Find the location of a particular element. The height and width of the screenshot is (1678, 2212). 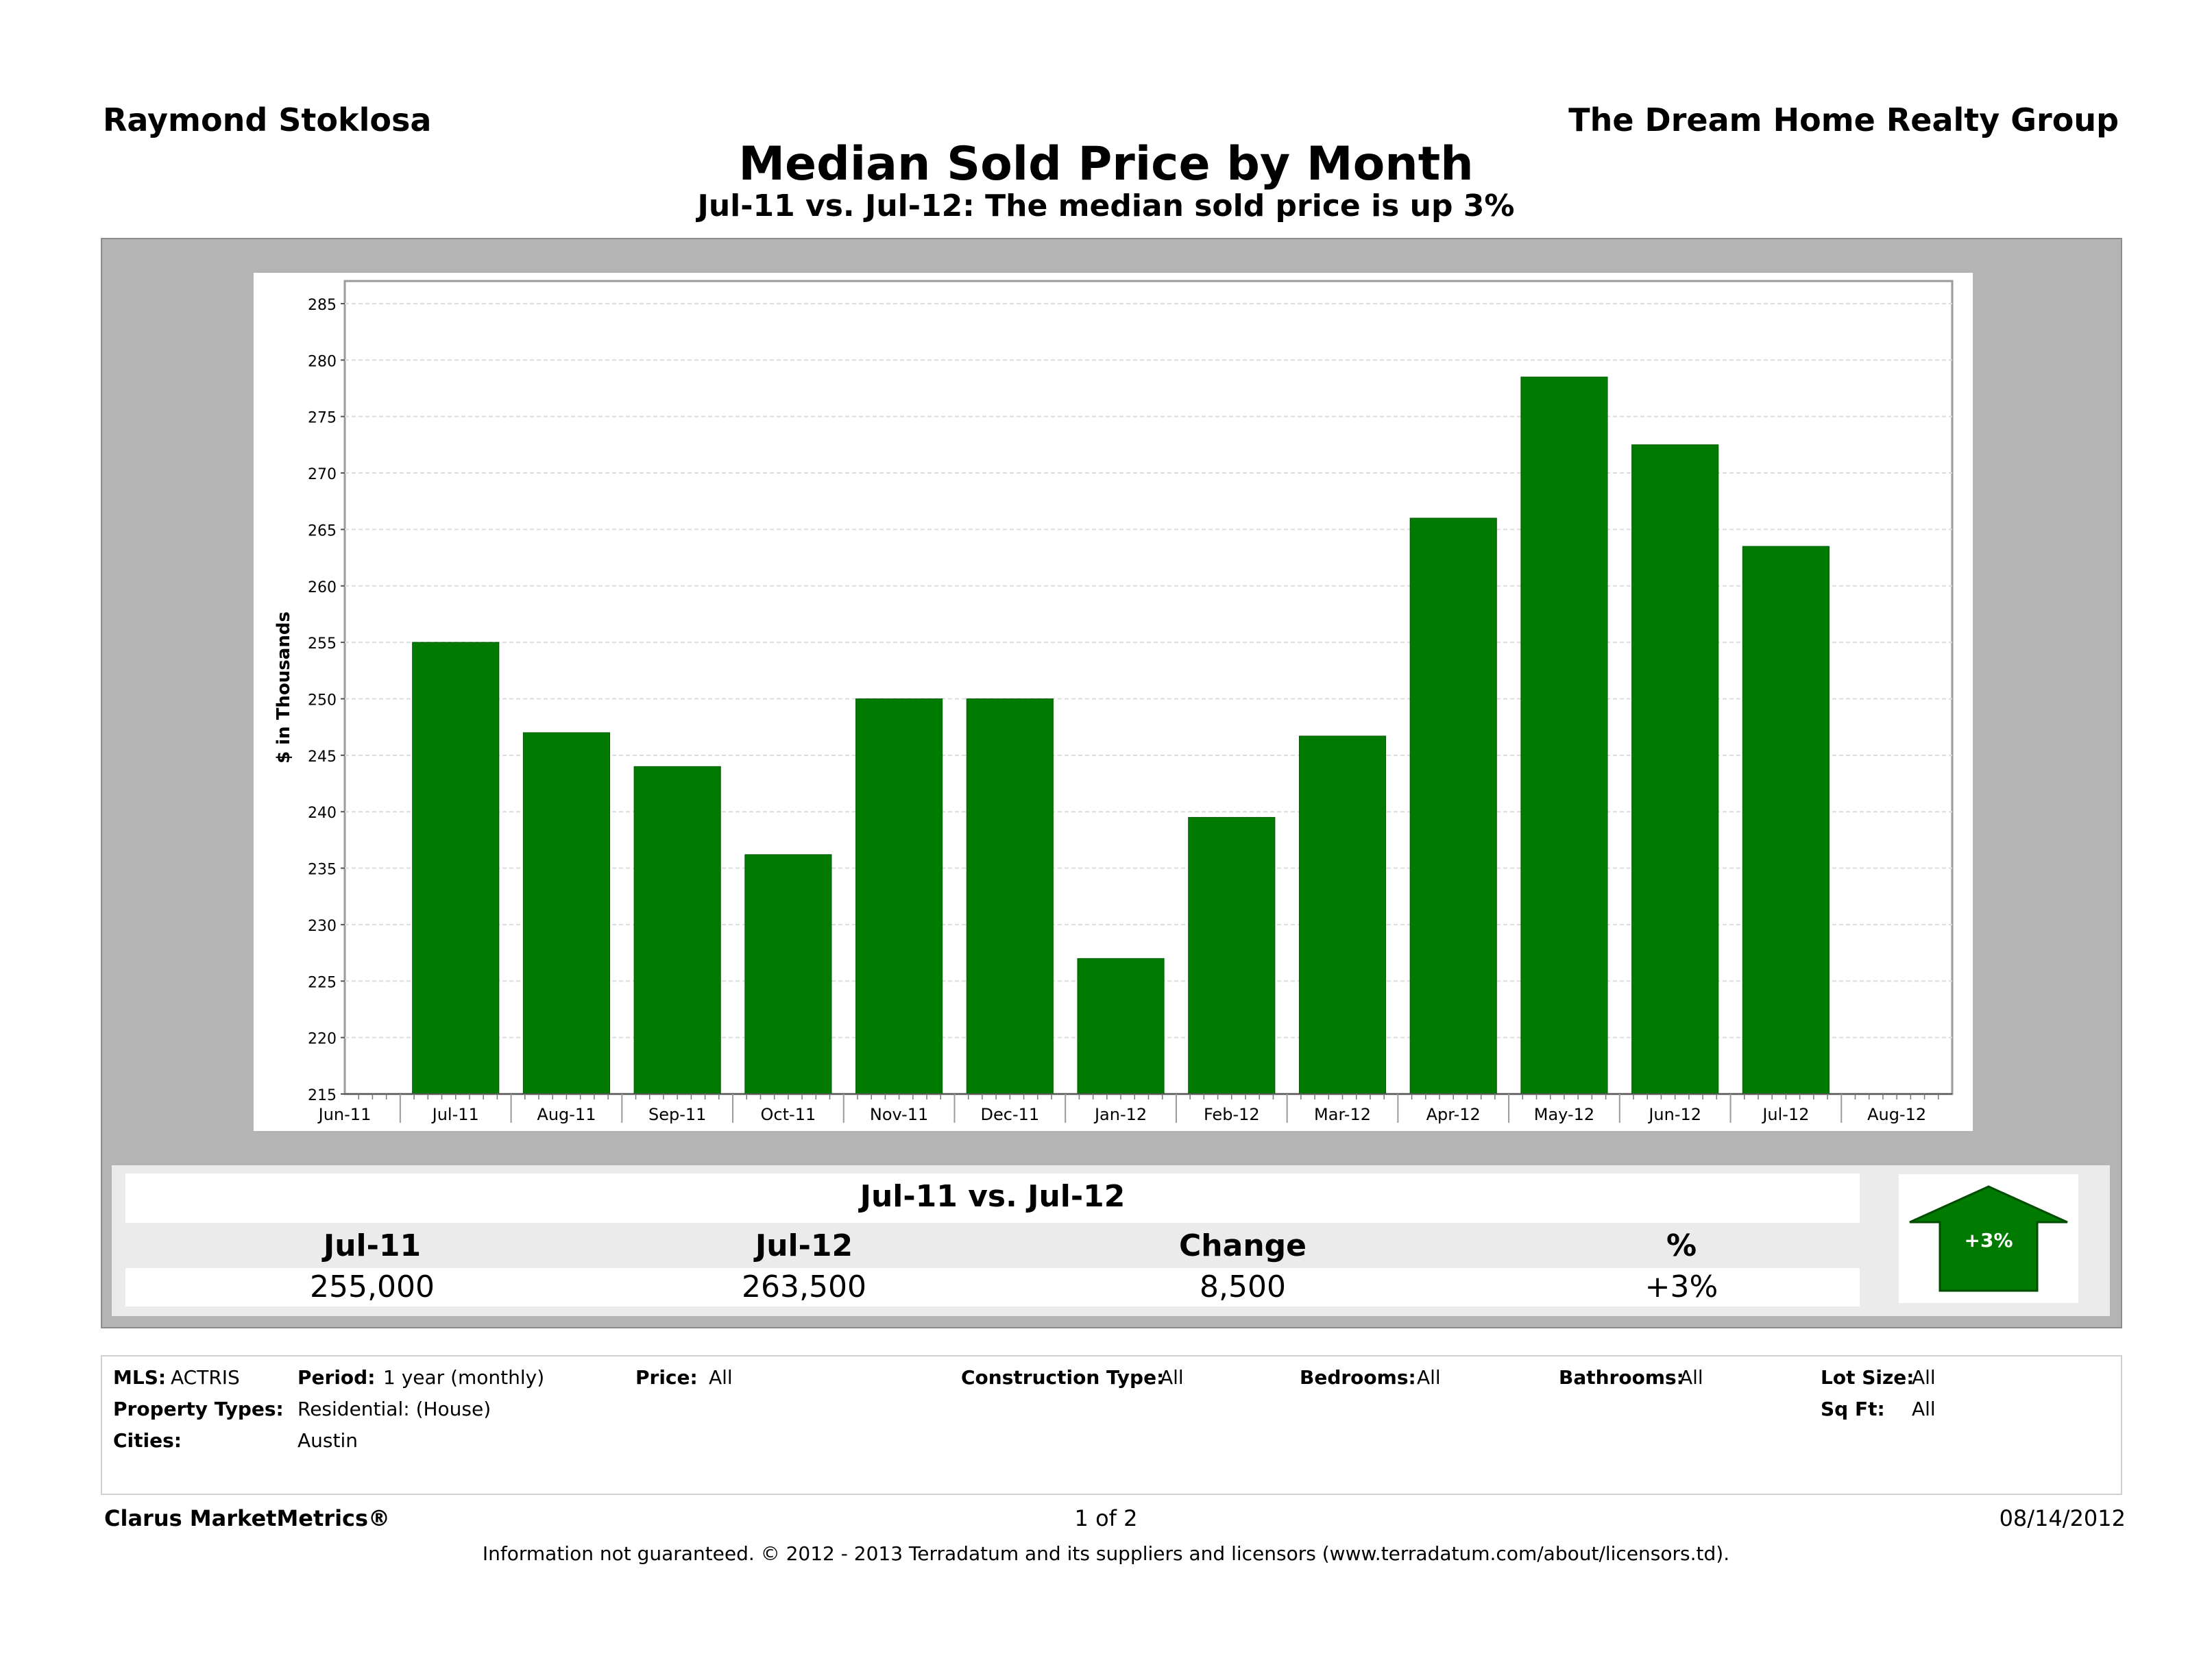

filter-price-label: Price: is located at coordinates (666, 1377).